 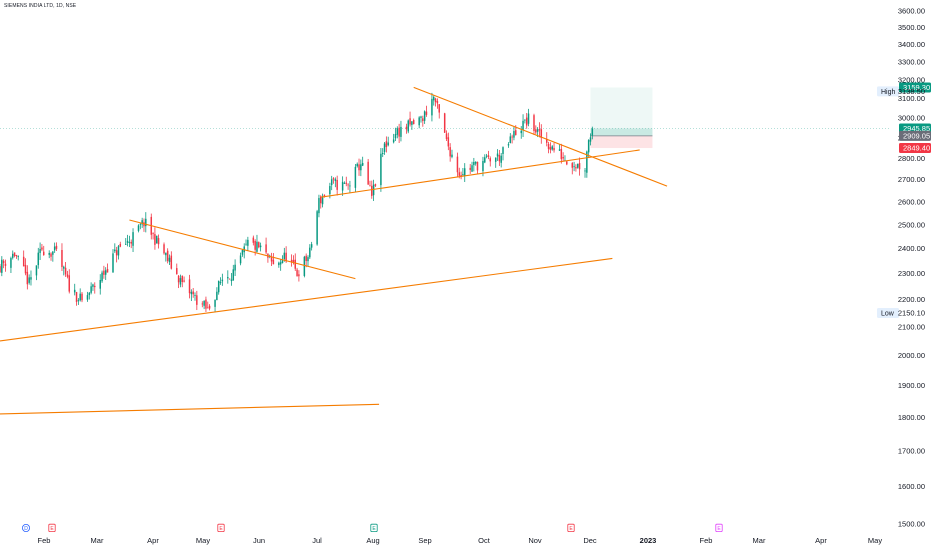 I want to click on position-target-zone, so click(x=621, y=108).